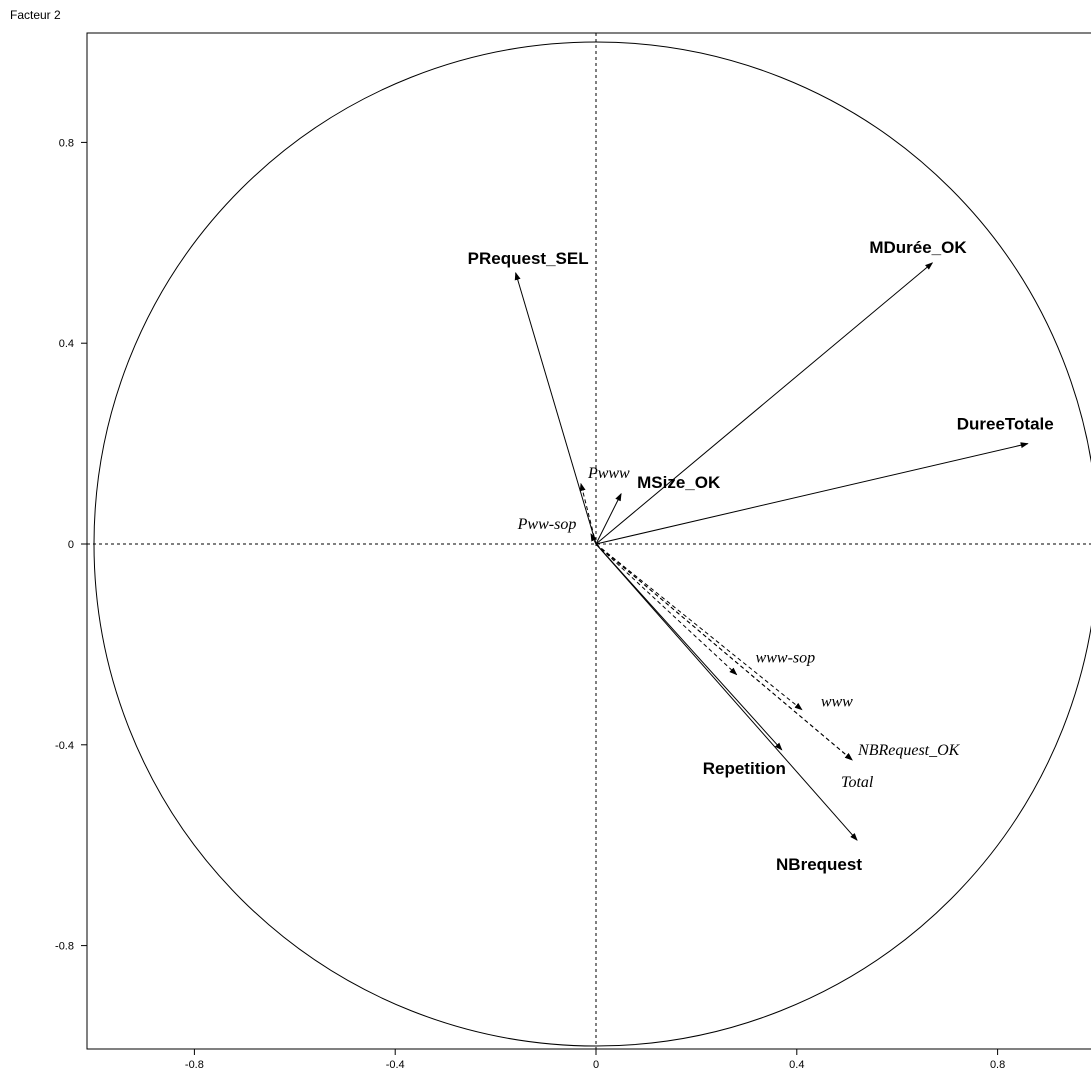 This screenshot has width=1091, height=1079. What do you see at coordinates (1005, 424) in the screenshot?
I see `vector-label-dureetotale: DureeTotale` at bounding box center [1005, 424].